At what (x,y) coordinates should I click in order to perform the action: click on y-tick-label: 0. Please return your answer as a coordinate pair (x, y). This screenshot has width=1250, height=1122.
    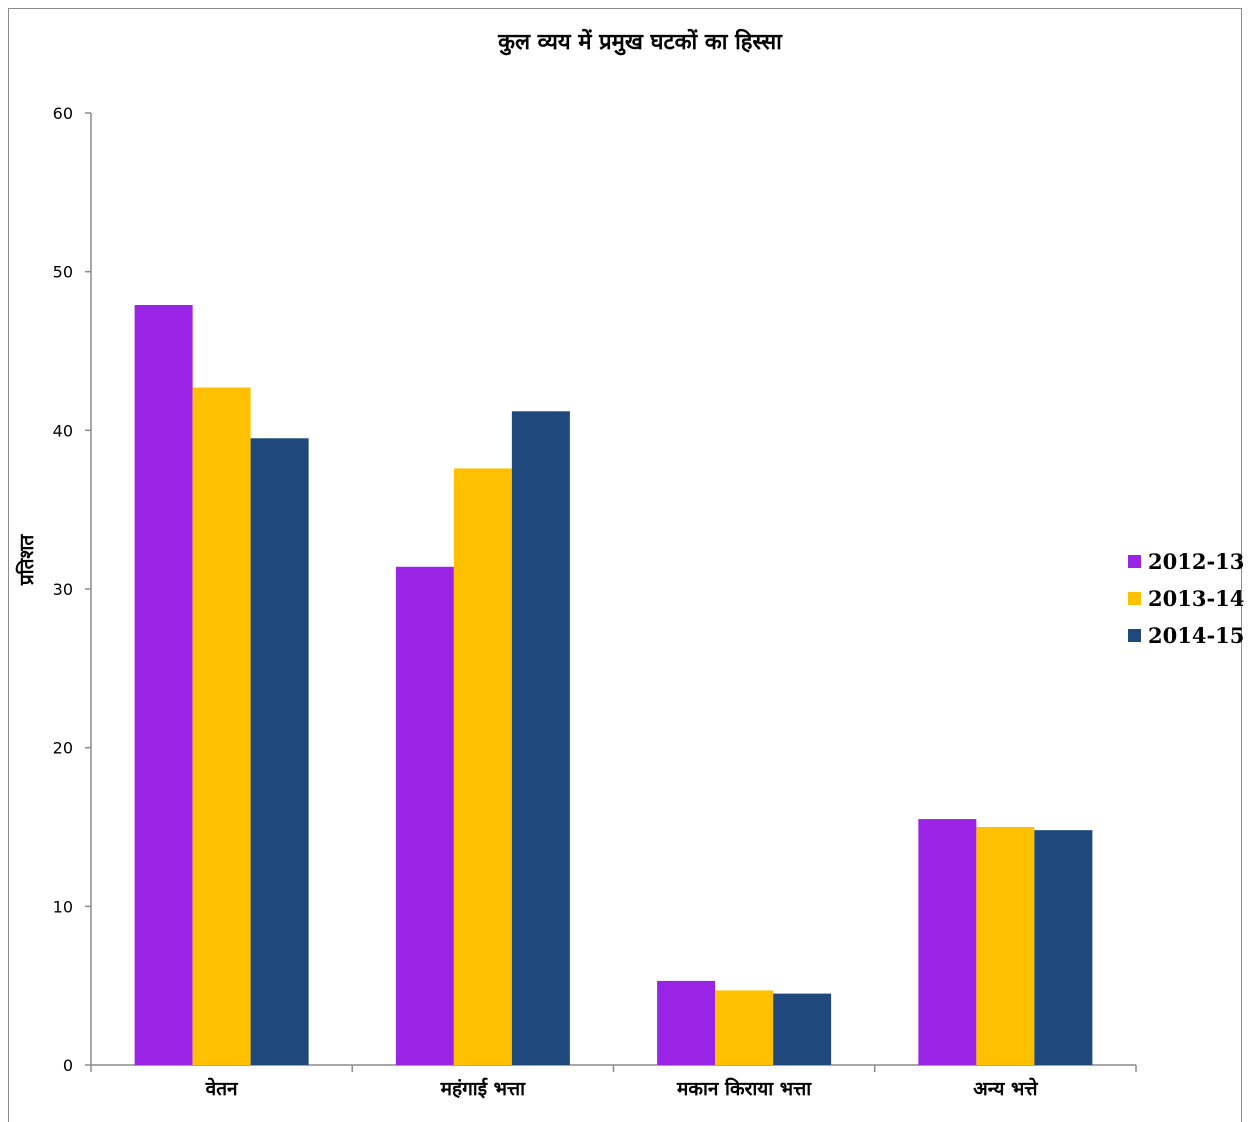
    Looking at the image, I should click on (68, 1065).